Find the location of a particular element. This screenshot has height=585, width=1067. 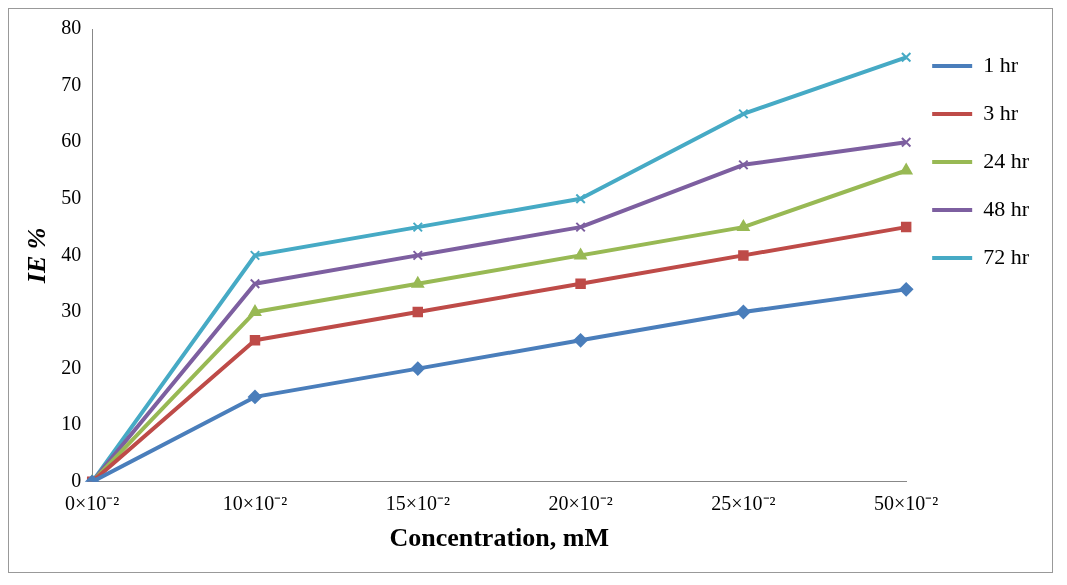

x-tick-label: 15×10⁻² is located at coordinates (417, 503).